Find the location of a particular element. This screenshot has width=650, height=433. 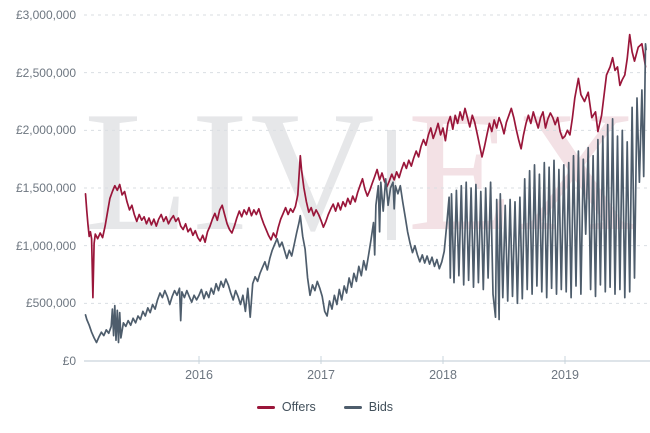

y-axis-tick-label: £0 is located at coordinates (69, 361).